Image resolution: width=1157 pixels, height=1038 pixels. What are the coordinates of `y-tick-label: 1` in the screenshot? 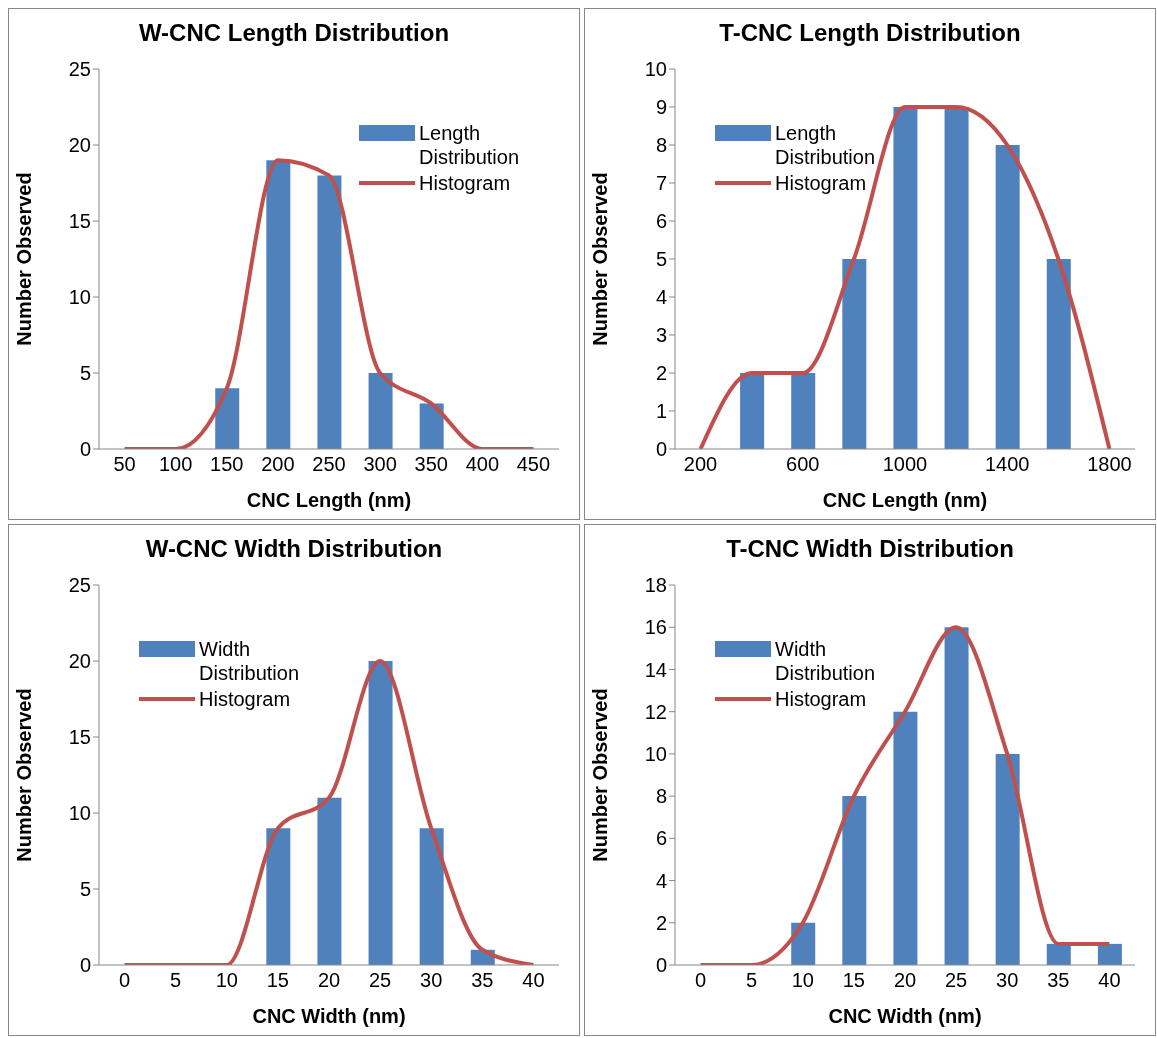 It's located at (661, 411).